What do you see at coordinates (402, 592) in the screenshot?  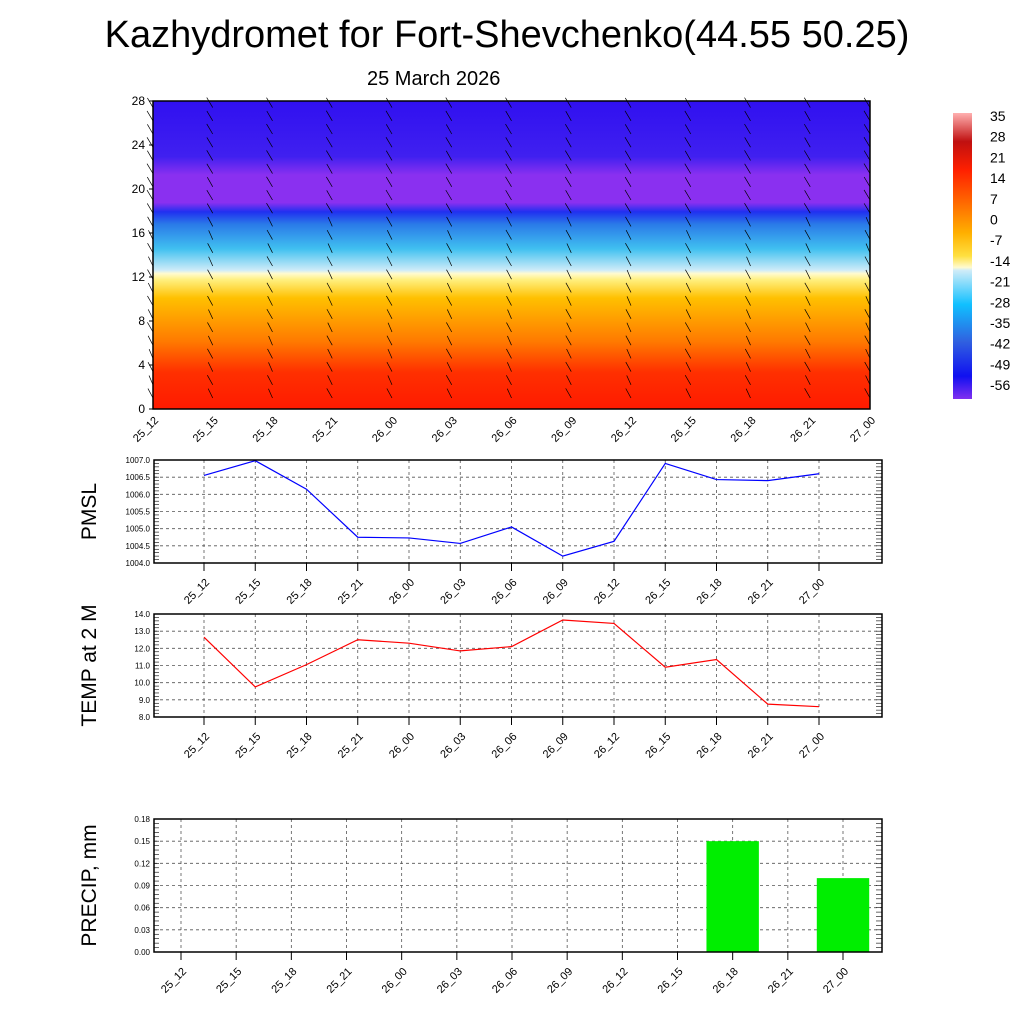 I see `x-tick-label: 26_00` at bounding box center [402, 592].